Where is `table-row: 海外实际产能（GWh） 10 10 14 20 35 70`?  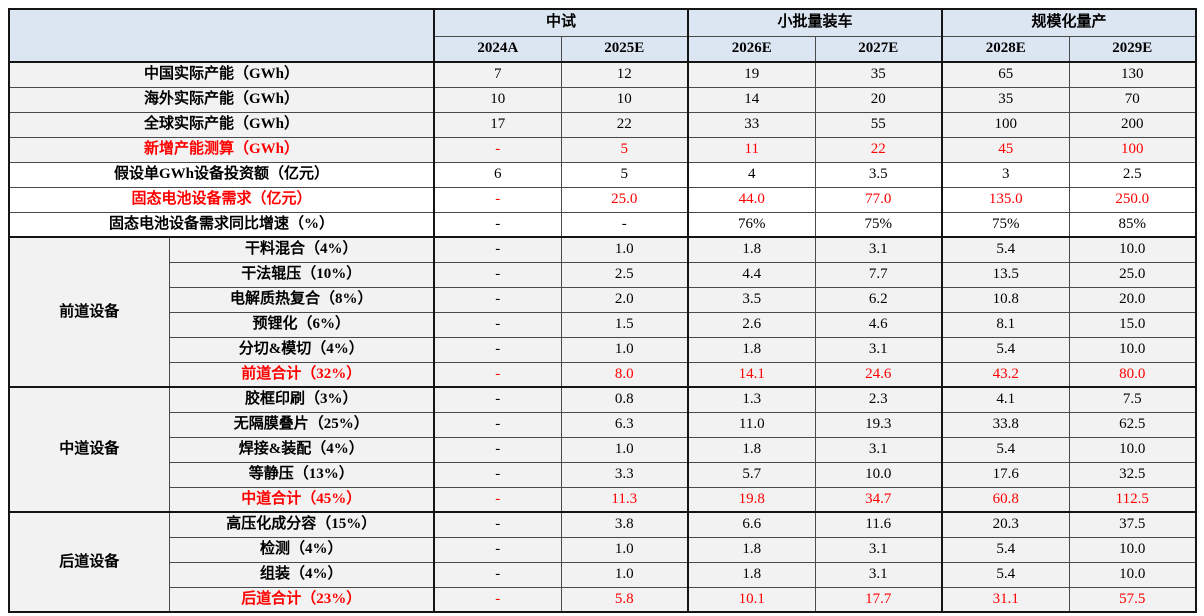 table-row: 海外实际产能（GWh） 10 10 14 20 35 70 is located at coordinates (602, 99).